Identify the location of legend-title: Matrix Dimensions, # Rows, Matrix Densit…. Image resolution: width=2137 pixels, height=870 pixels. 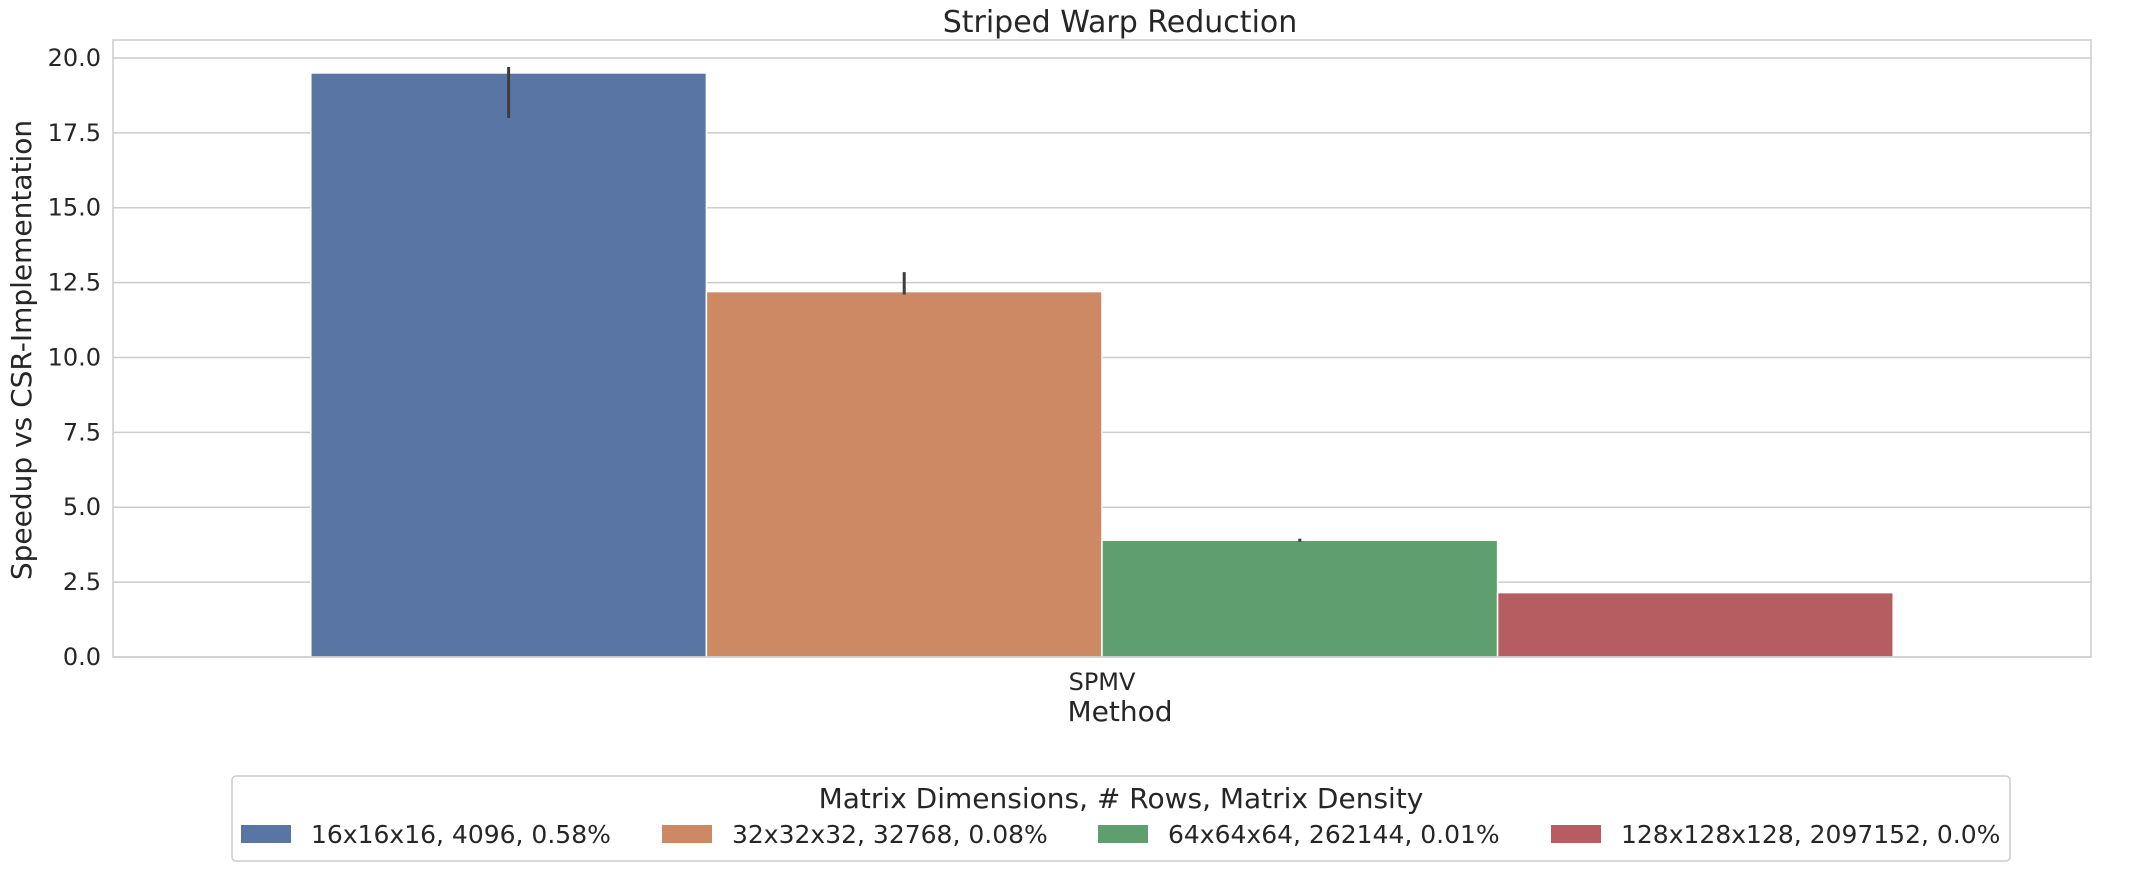
(1121, 798).